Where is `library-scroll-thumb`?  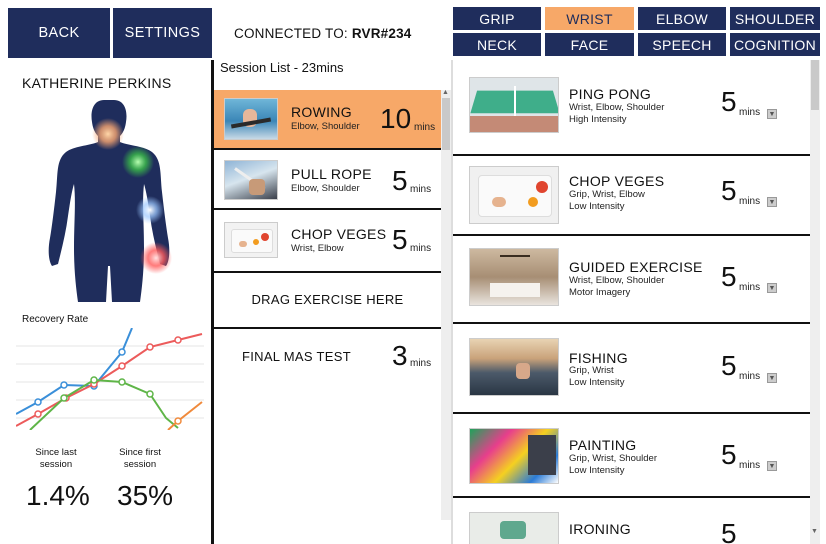 library-scroll-thumb is located at coordinates (815, 85).